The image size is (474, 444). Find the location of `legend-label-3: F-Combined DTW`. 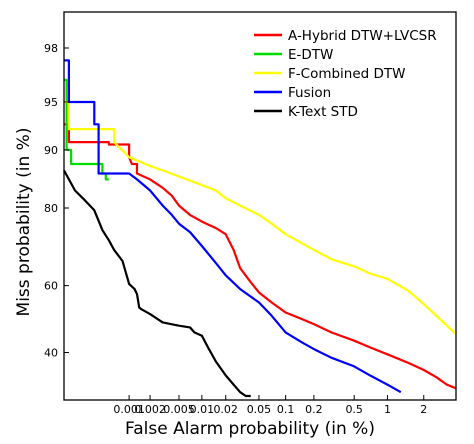

legend-label-3: F-Combined DTW is located at coordinates (347, 74).